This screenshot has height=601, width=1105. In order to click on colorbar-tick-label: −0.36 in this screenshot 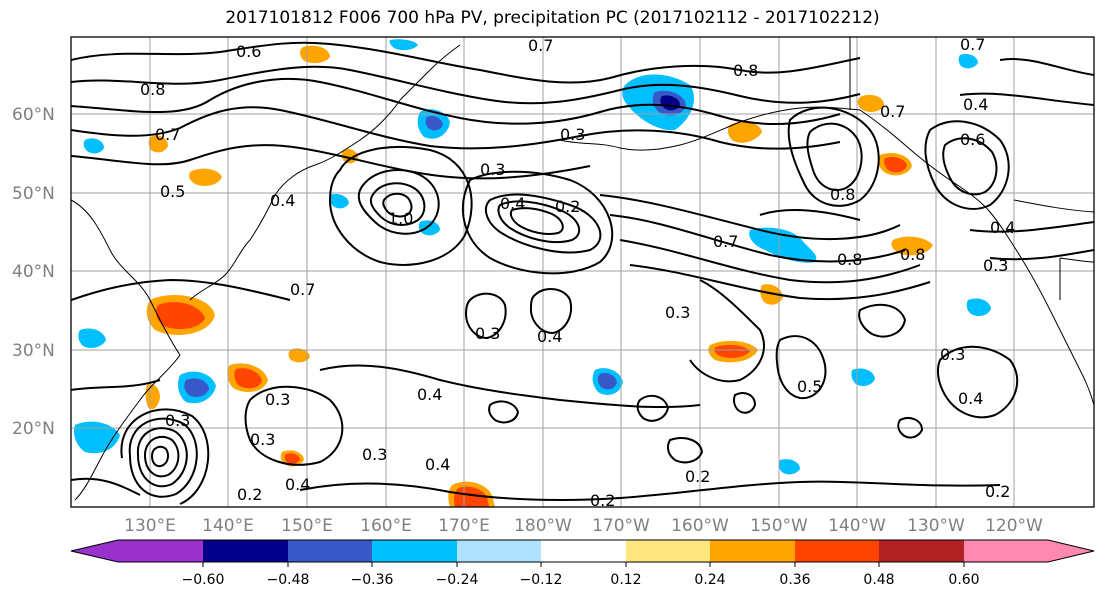, I will do `click(372, 580)`.